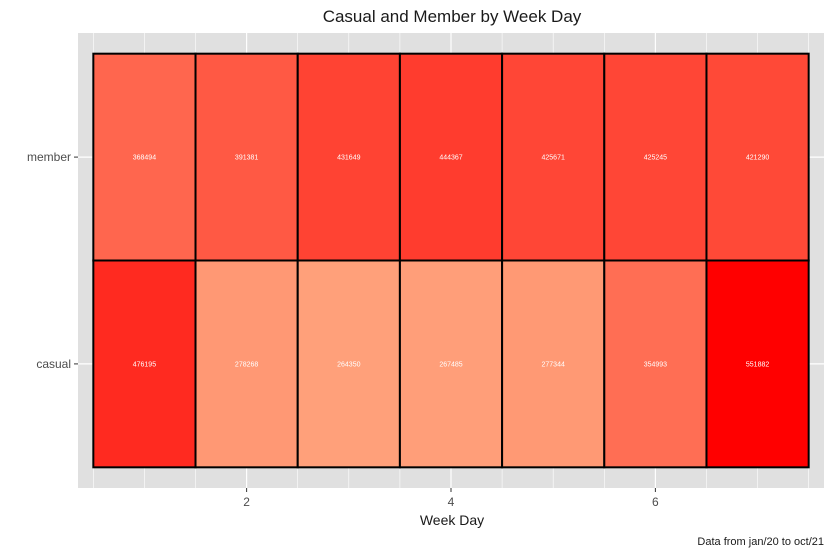 This screenshot has height=554, width=832. I want to click on cell-value-label: 278268, so click(246, 364).